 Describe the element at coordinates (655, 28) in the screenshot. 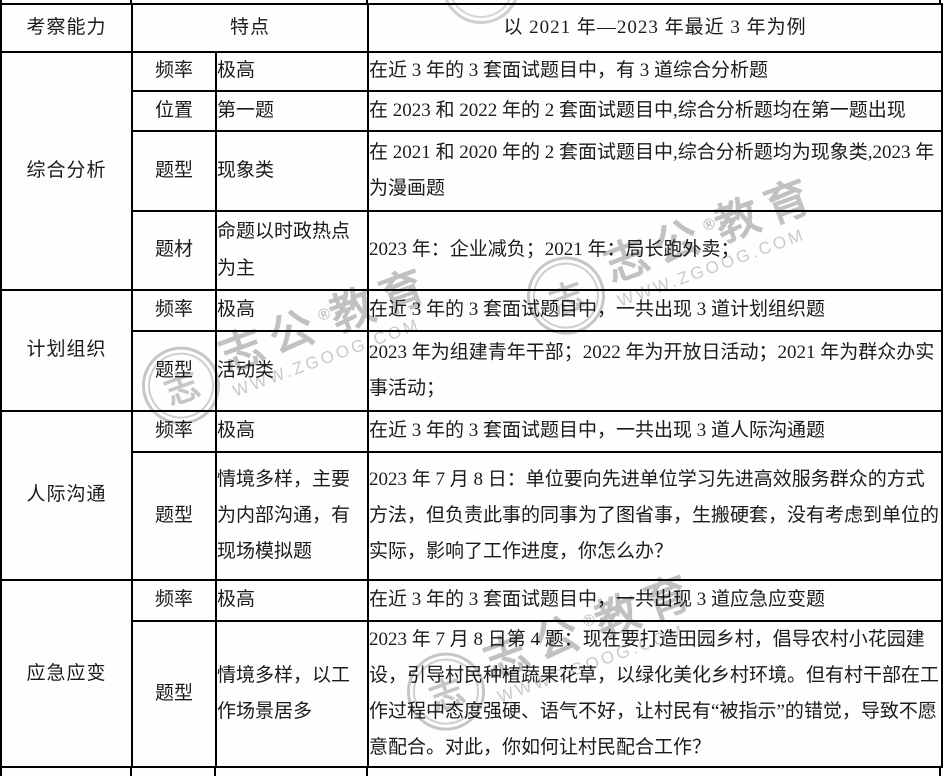

I see `header-example: 以 2021 年—2023 年最近 3 年为例` at that location.